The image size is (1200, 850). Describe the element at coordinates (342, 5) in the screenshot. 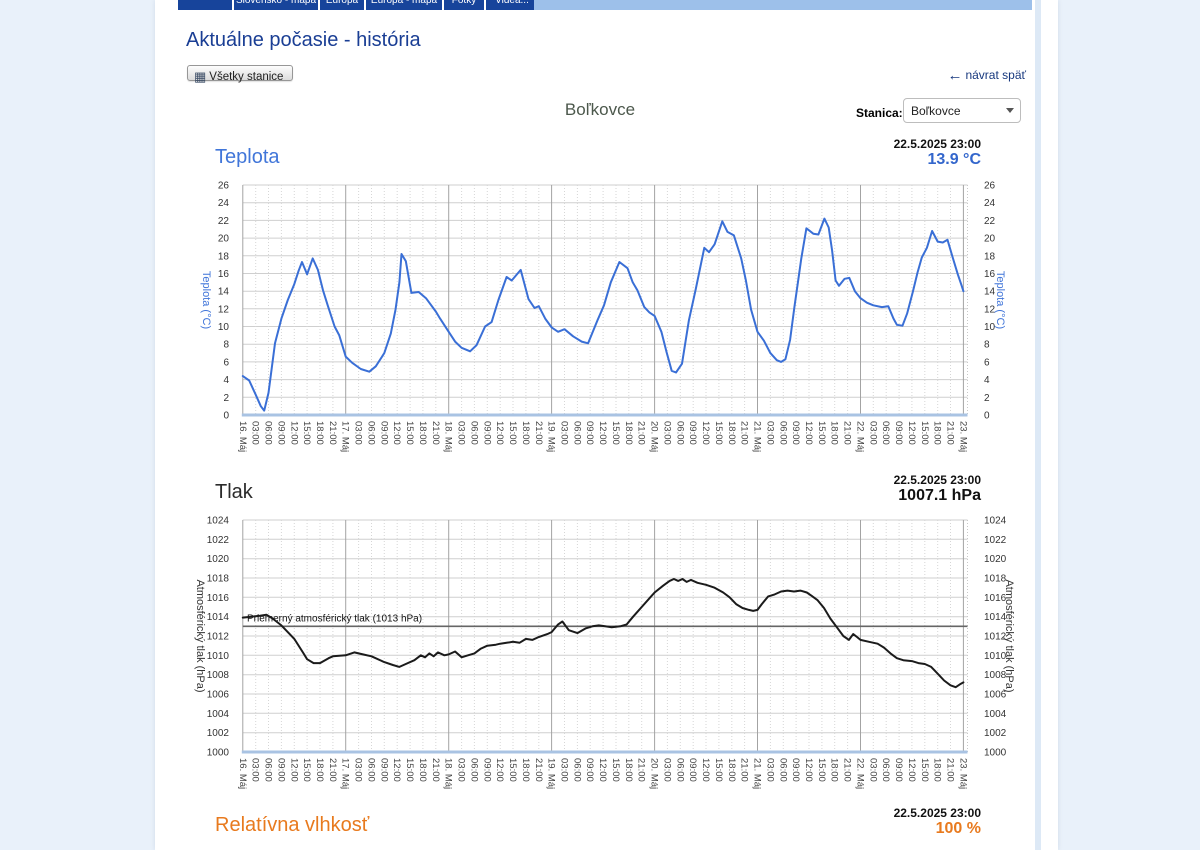

I see `nav-tab-eur-pa: Európa` at that location.